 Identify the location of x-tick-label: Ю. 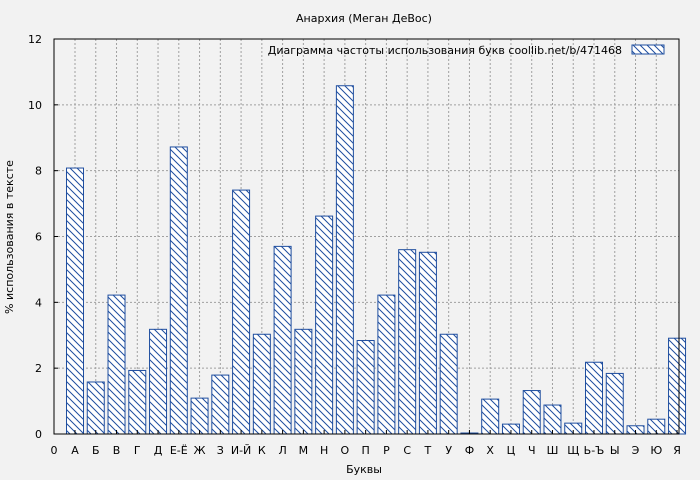
(656, 450).